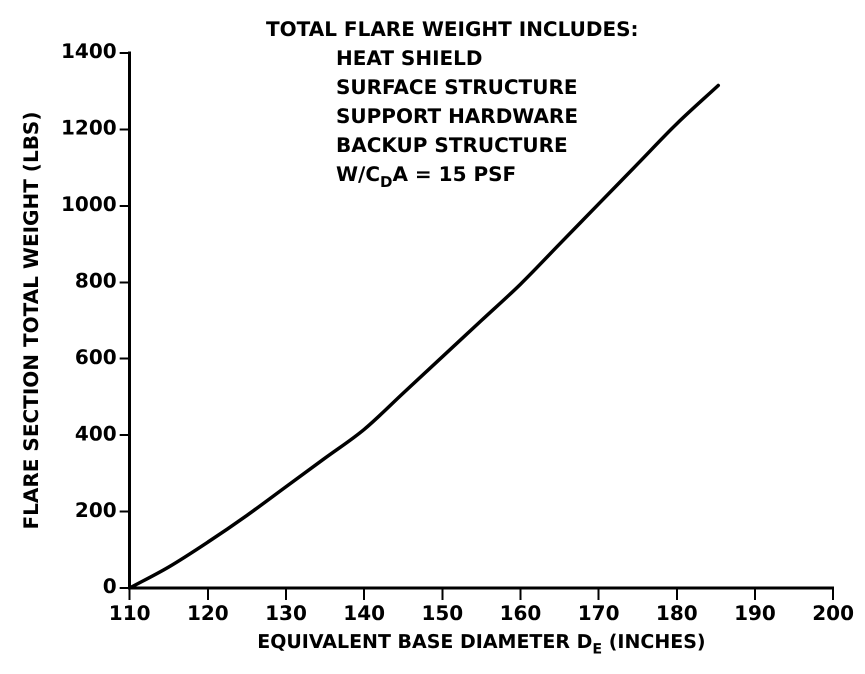 Image resolution: width=865 pixels, height=674 pixels. What do you see at coordinates (409, 58) in the screenshot?
I see `annotation: HEAT SHIELD` at bounding box center [409, 58].